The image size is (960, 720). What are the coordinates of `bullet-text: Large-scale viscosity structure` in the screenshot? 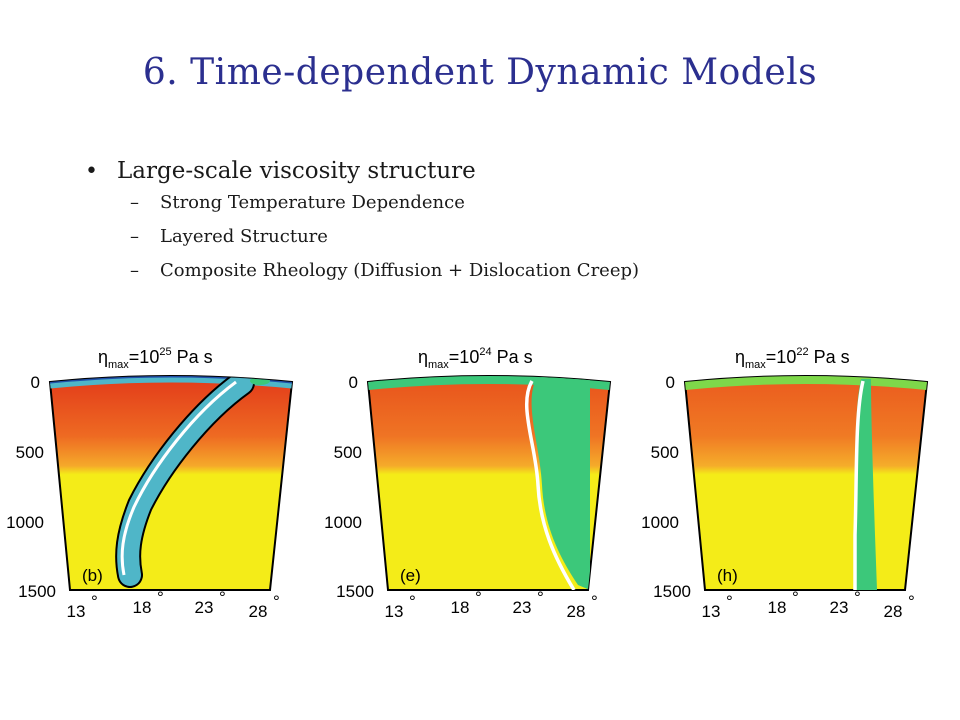 It's located at (296, 171).